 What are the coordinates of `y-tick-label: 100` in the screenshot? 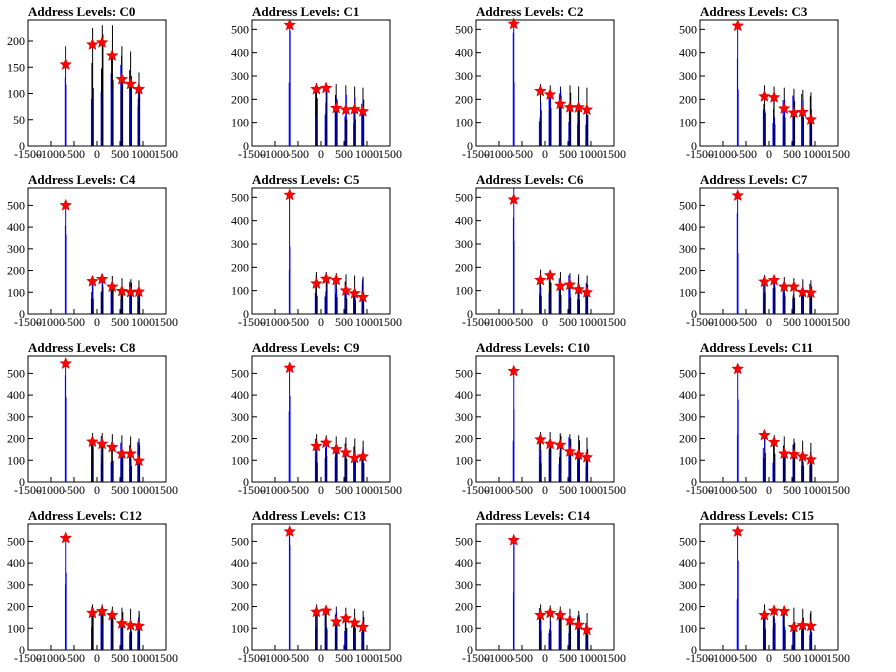 It's located at (688, 628).